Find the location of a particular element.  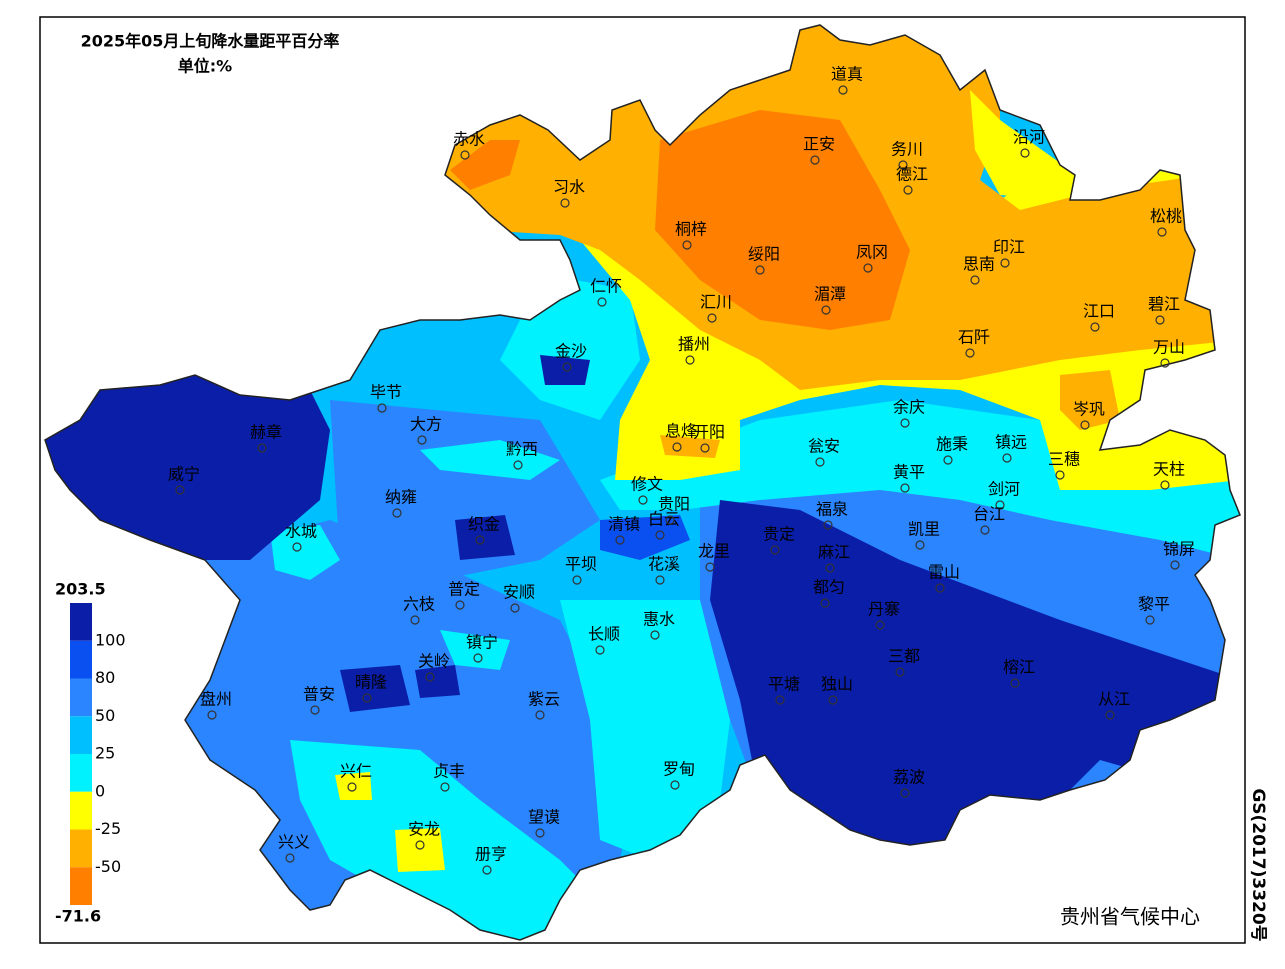

station-name: 桐梓 is located at coordinates (691, 229).